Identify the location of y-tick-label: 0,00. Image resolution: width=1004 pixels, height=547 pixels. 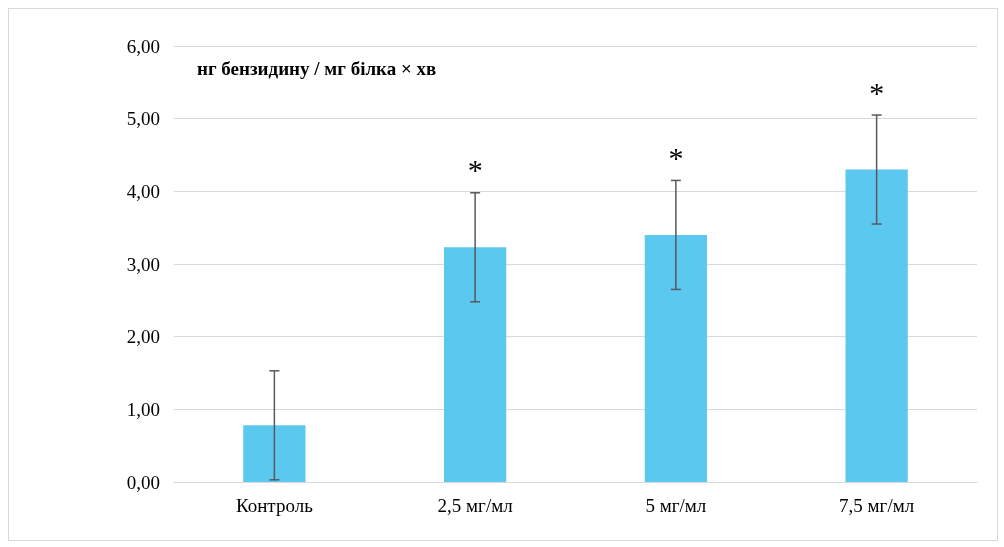
(143, 482).